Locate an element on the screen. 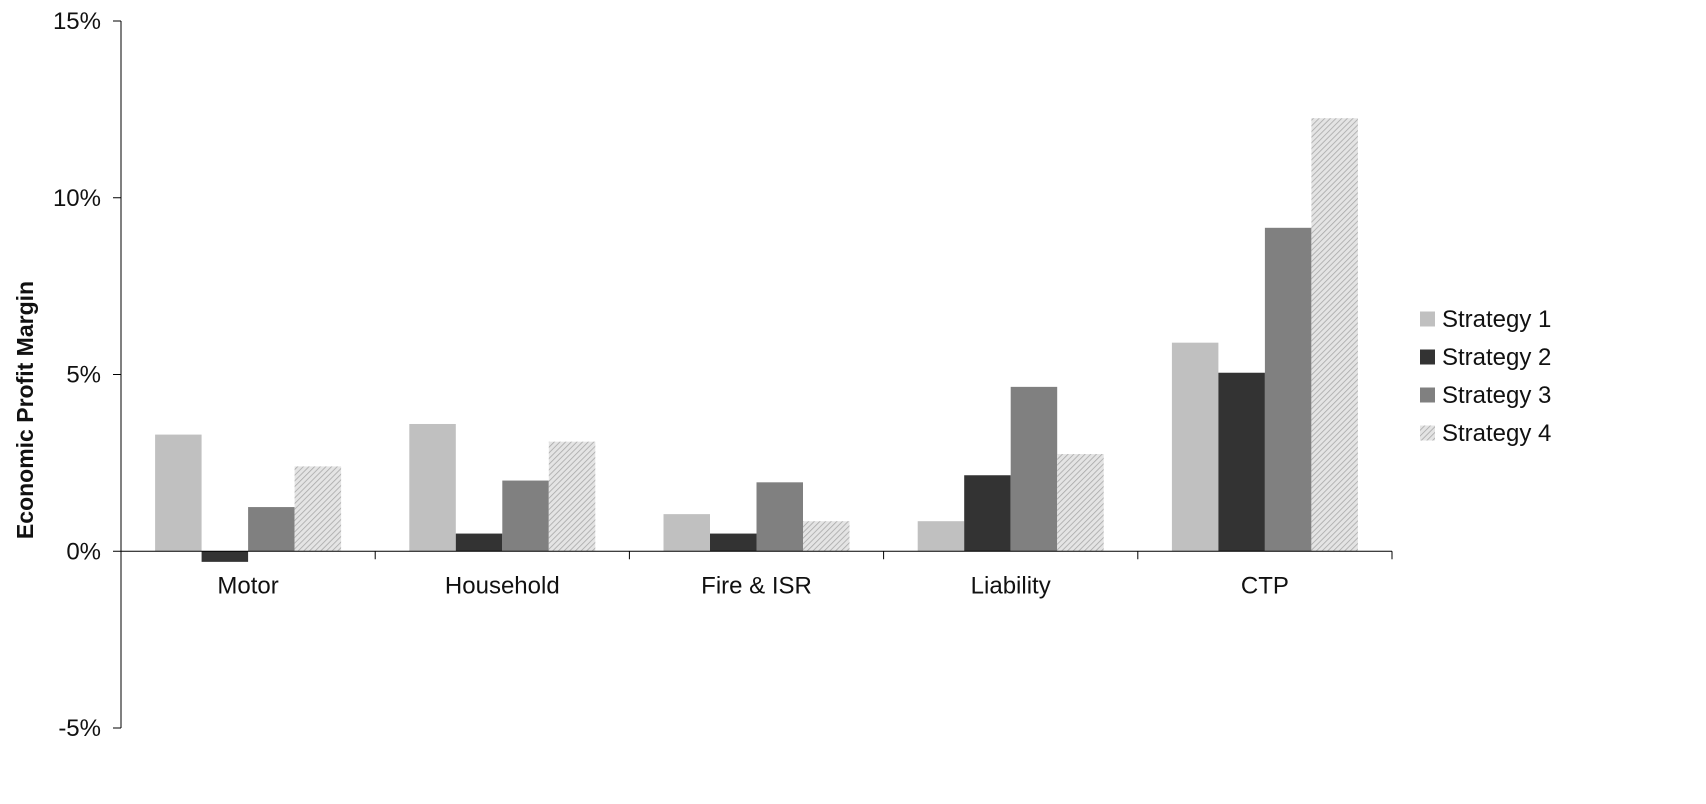  bar-1-fire-isr is located at coordinates (686, 533).